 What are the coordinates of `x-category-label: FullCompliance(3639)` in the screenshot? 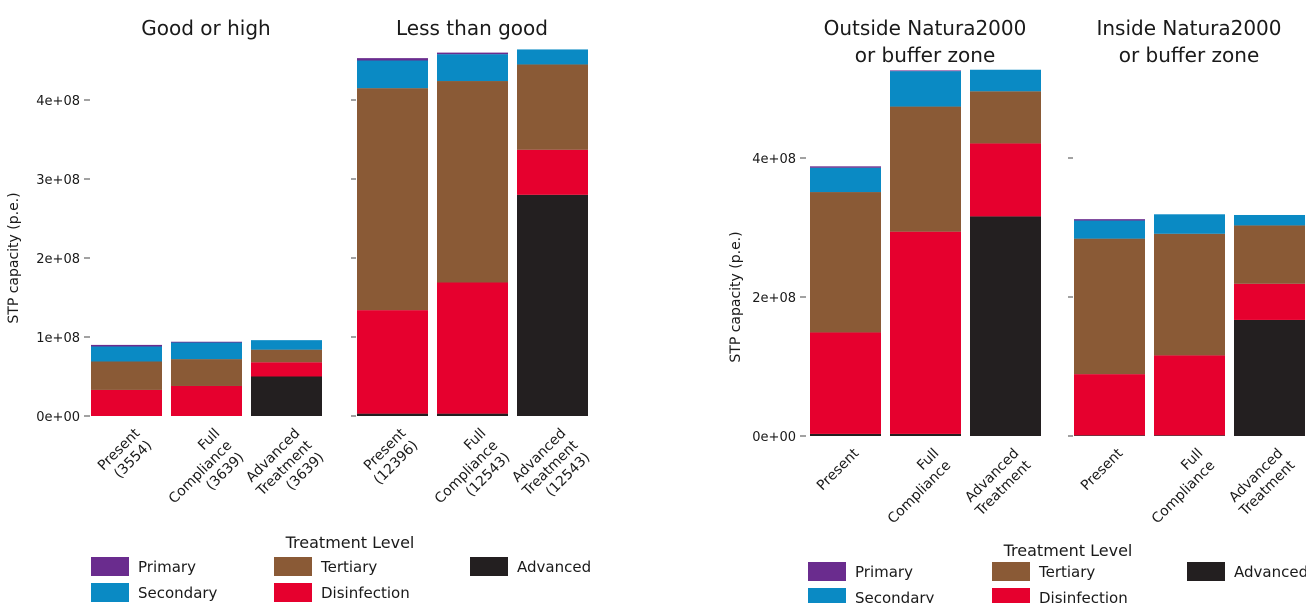 It's located at (201, 473).